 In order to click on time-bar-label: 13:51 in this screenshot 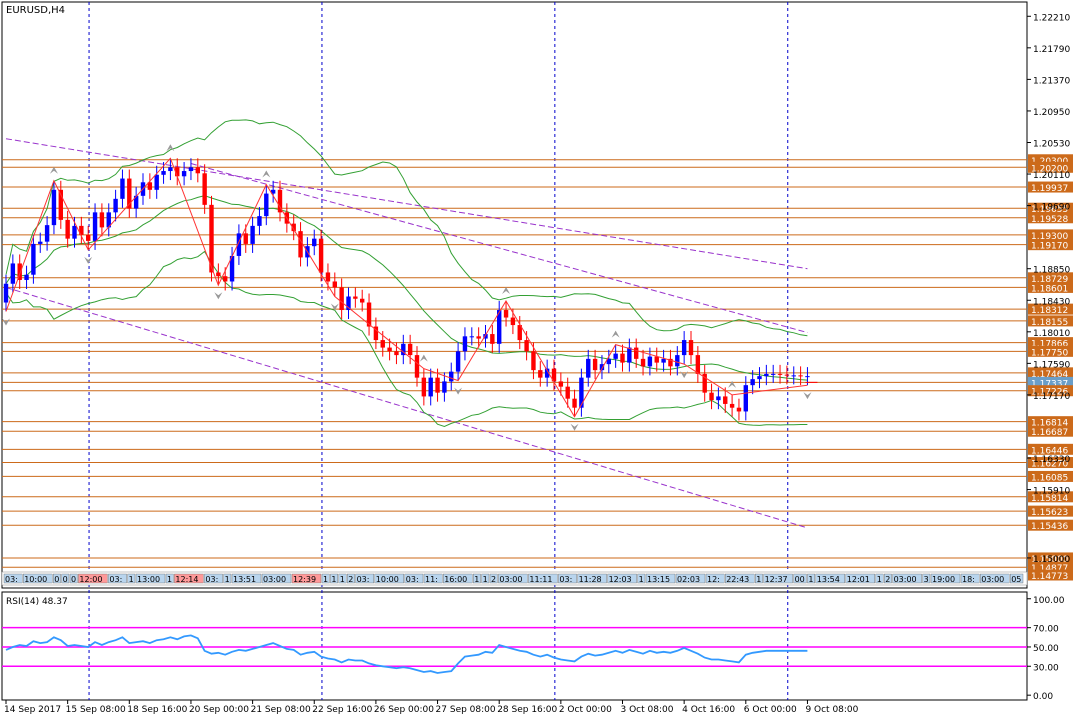, I will do `click(244, 579)`.